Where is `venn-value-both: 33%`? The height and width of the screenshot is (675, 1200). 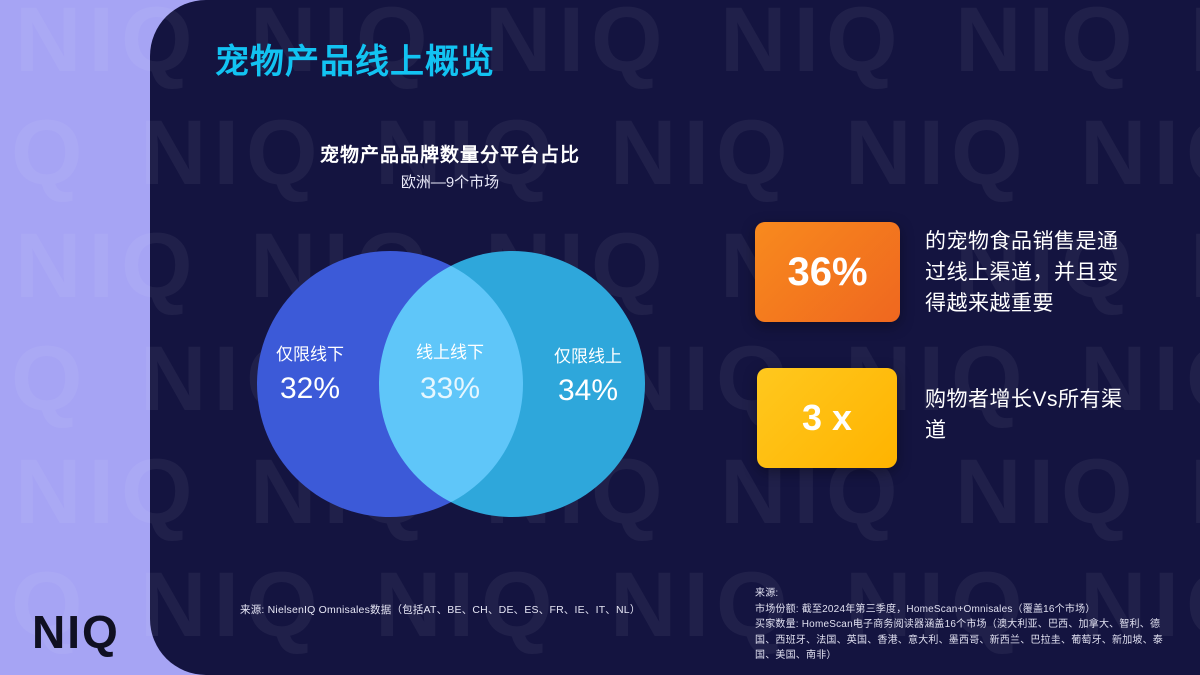 venn-value-both: 33% is located at coordinates (450, 388).